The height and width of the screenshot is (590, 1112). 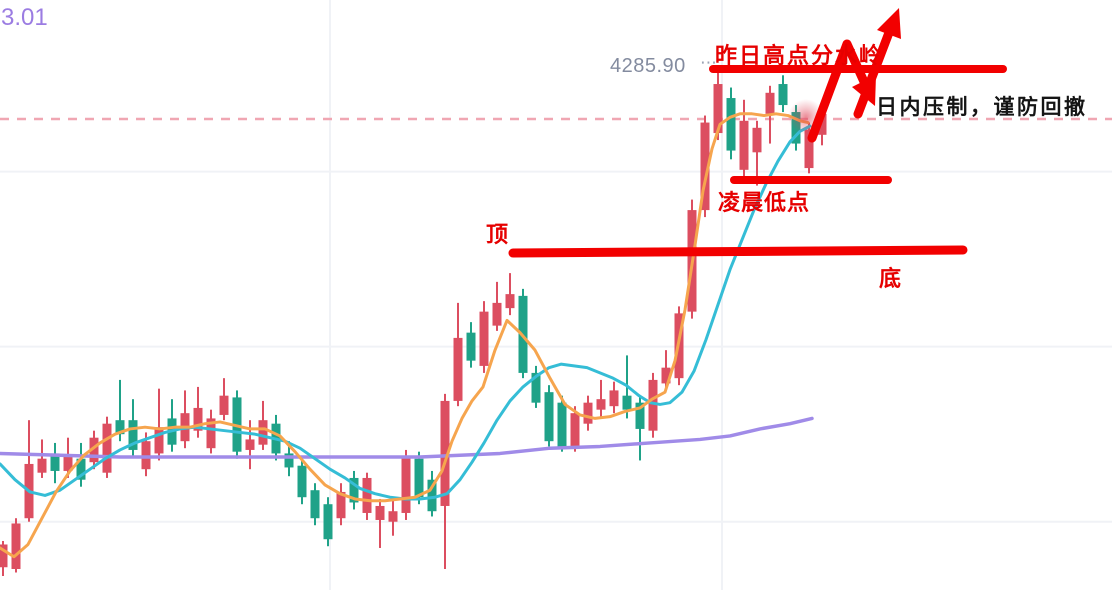 I want to click on slow-ma-purple-line, so click(x=407, y=437).